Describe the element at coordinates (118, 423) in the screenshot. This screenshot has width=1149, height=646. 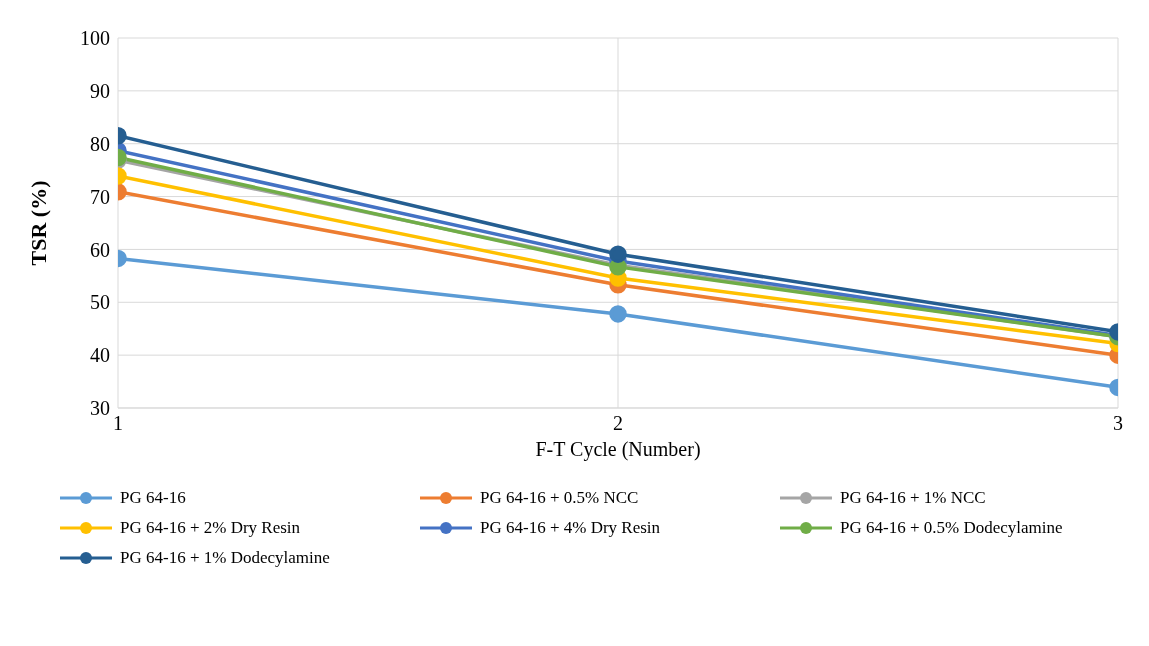
I see `x-tick-label: 1` at that location.